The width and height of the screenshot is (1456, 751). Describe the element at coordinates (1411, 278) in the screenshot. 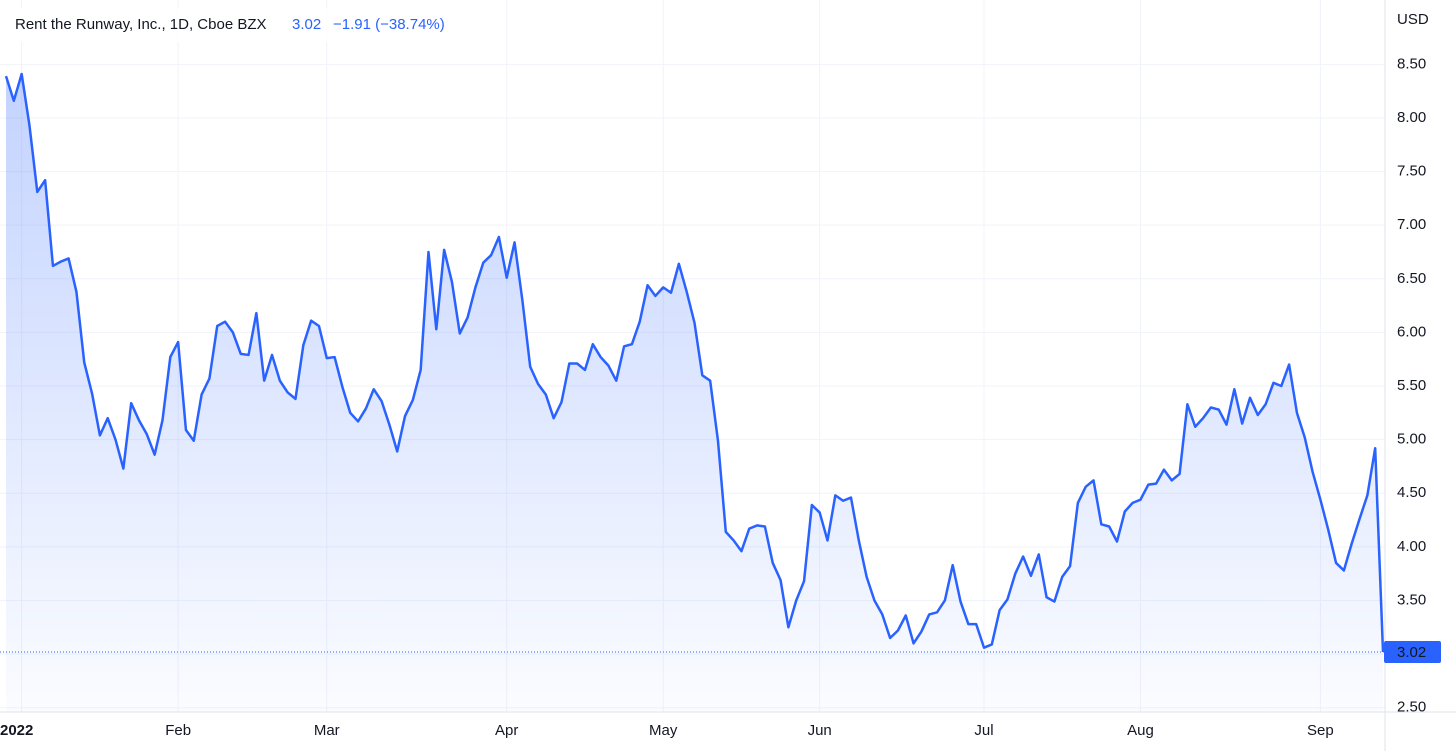

I see `y-tick-label: 6.50` at that location.